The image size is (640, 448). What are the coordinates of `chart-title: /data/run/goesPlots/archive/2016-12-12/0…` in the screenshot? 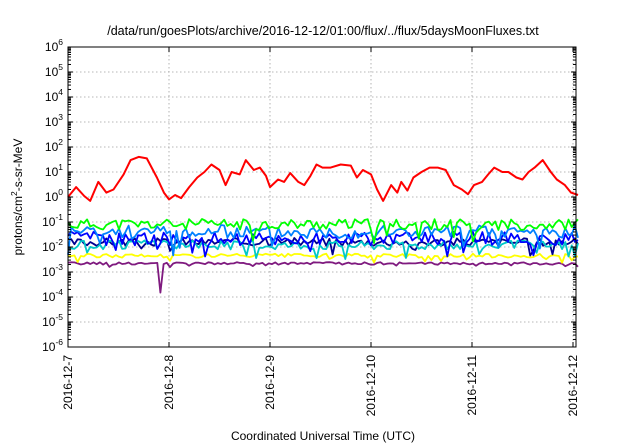 It's located at (323, 31).